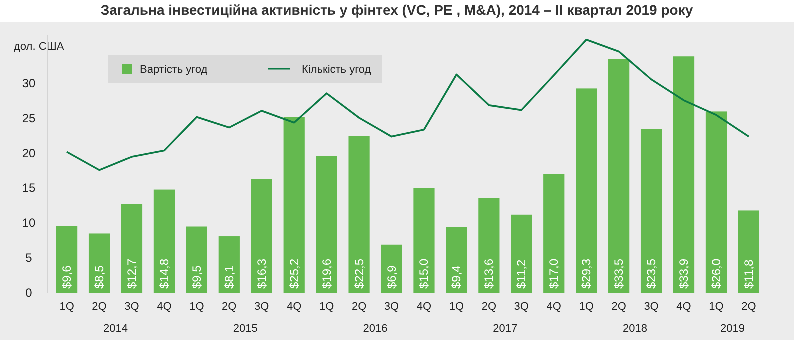 This screenshot has width=794, height=340. Describe the element at coordinates (375, 329) in the screenshot. I see `text: 2016` at that location.